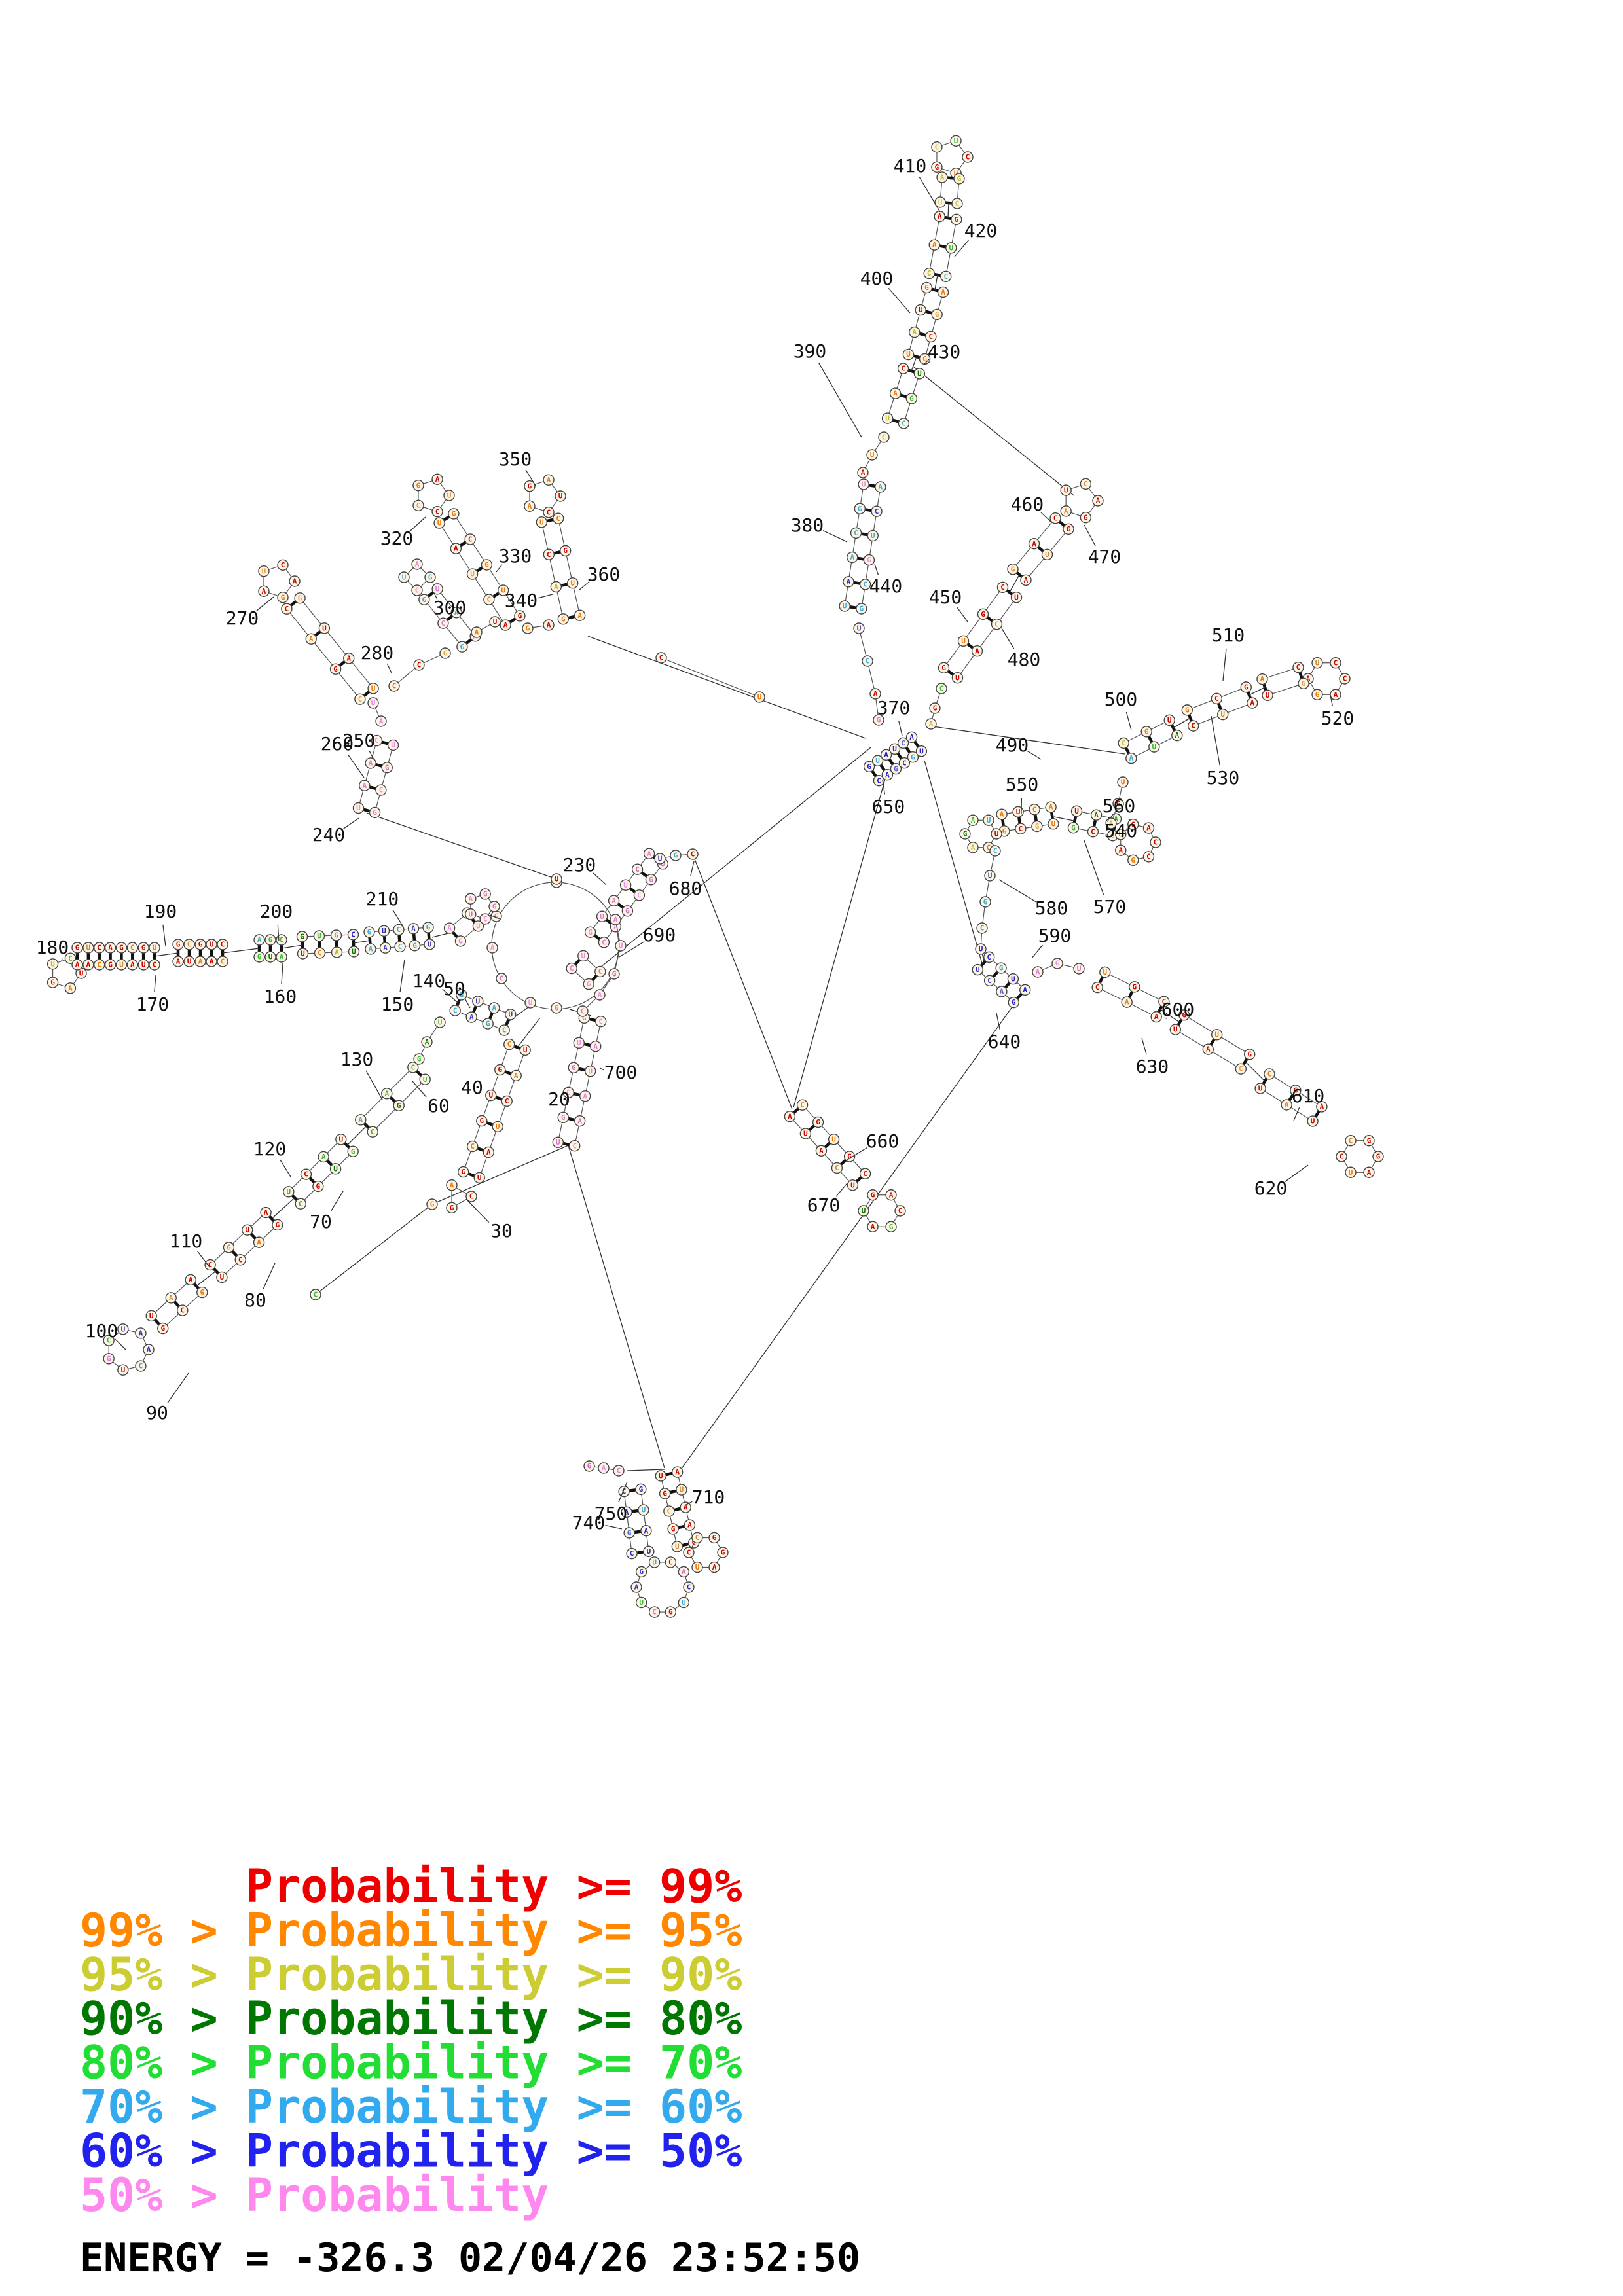 The width and height of the screenshot is (1623, 2296). Describe the element at coordinates (810, 351) in the screenshot. I see `svg-text: 390` at that location.